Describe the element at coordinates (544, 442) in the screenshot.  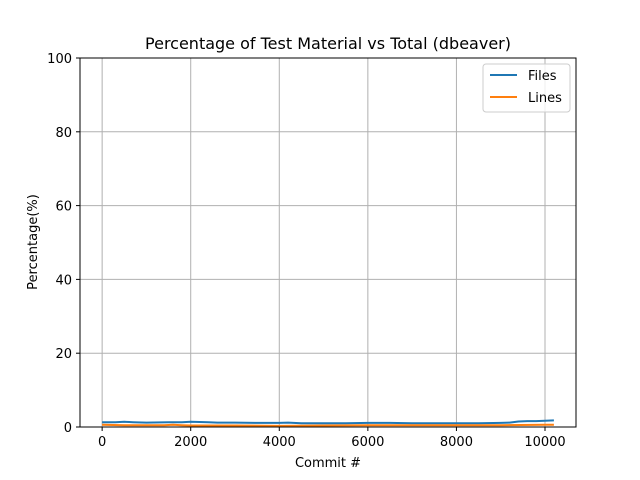
I see `x-tick-label: 10000` at that location.